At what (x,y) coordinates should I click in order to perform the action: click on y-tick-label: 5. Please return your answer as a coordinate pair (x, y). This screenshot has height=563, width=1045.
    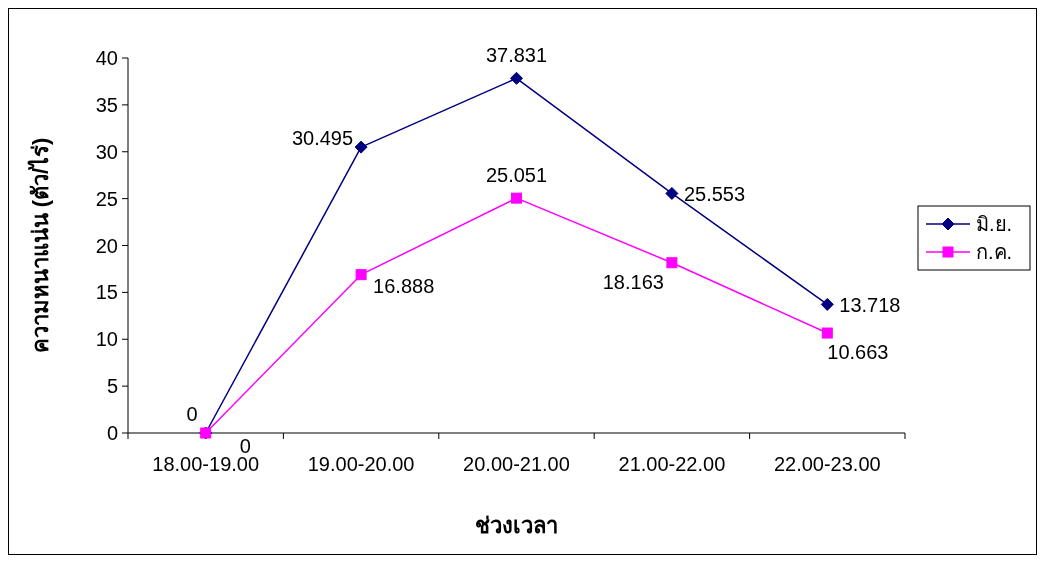
    Looking at the image, I should click on (112, 386).